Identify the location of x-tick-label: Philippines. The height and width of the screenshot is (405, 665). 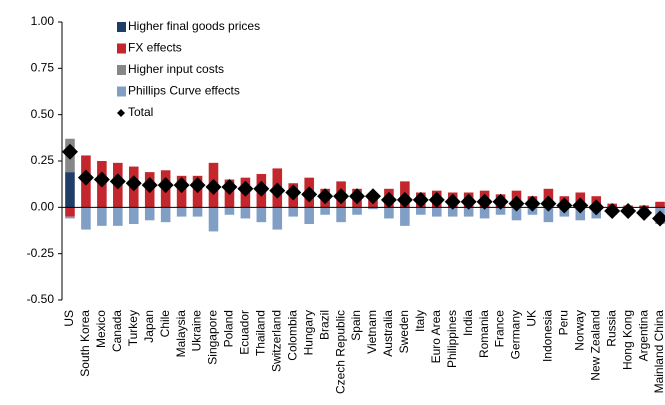
(452, 339).